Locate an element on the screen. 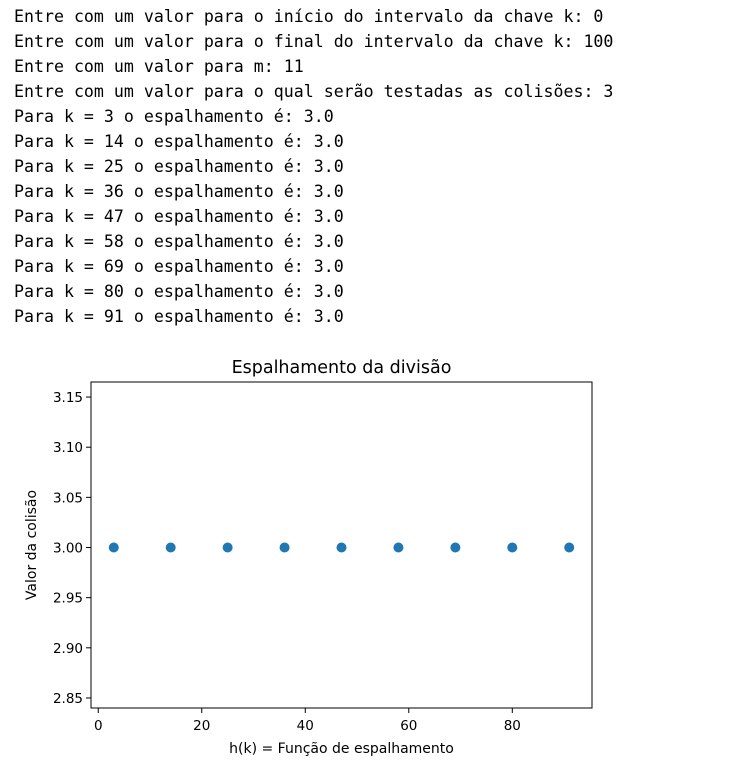 This screenshot has height=776, width=750. x-tick-label: 20 is located at coordinates (201, 726).